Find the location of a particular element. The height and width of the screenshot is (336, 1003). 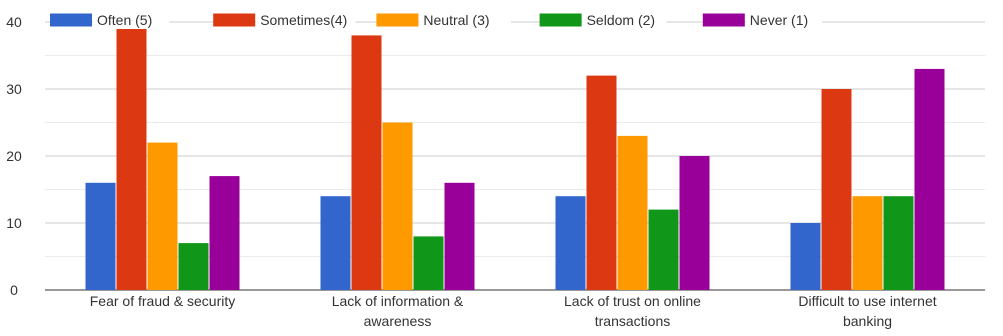

legend-item: Seldom (2) is located at coordinates (603, 20).